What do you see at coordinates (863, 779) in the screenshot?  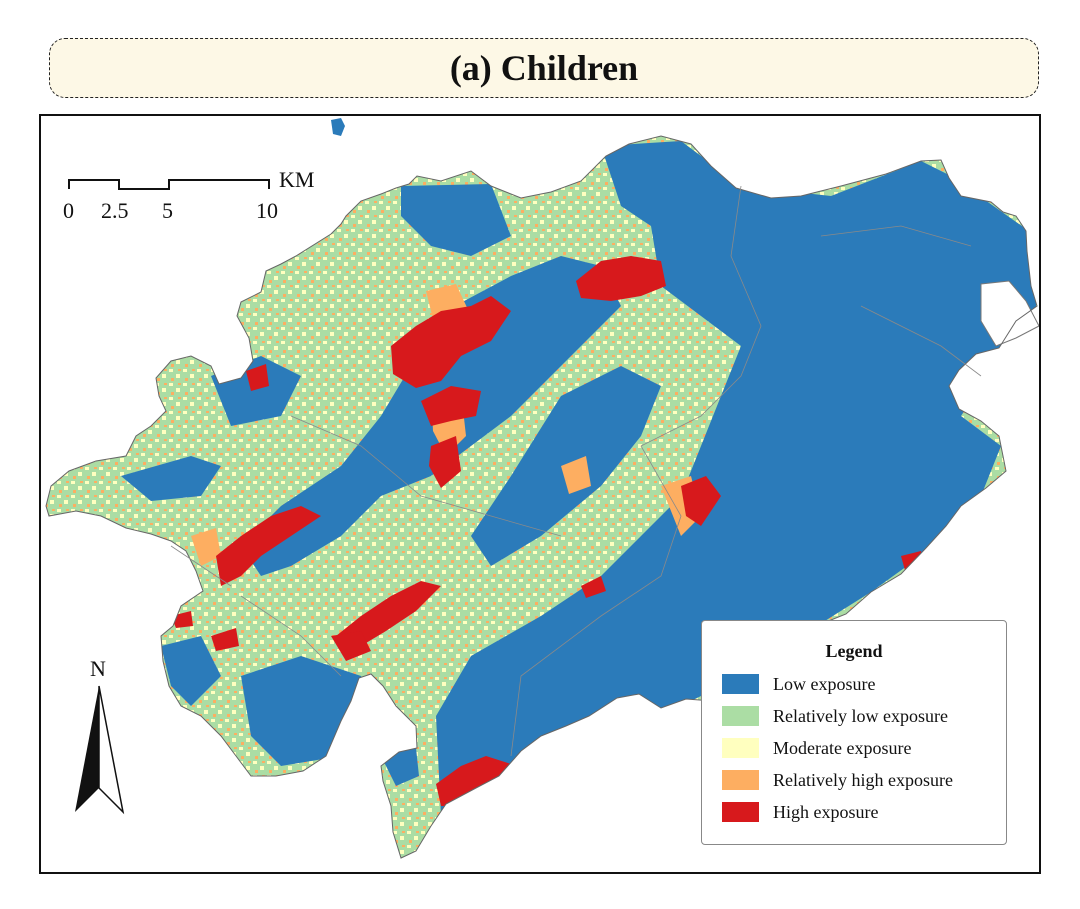 I see `legend-label-relatively-high: Relatively high exposure` at bounding box center [863, 779].